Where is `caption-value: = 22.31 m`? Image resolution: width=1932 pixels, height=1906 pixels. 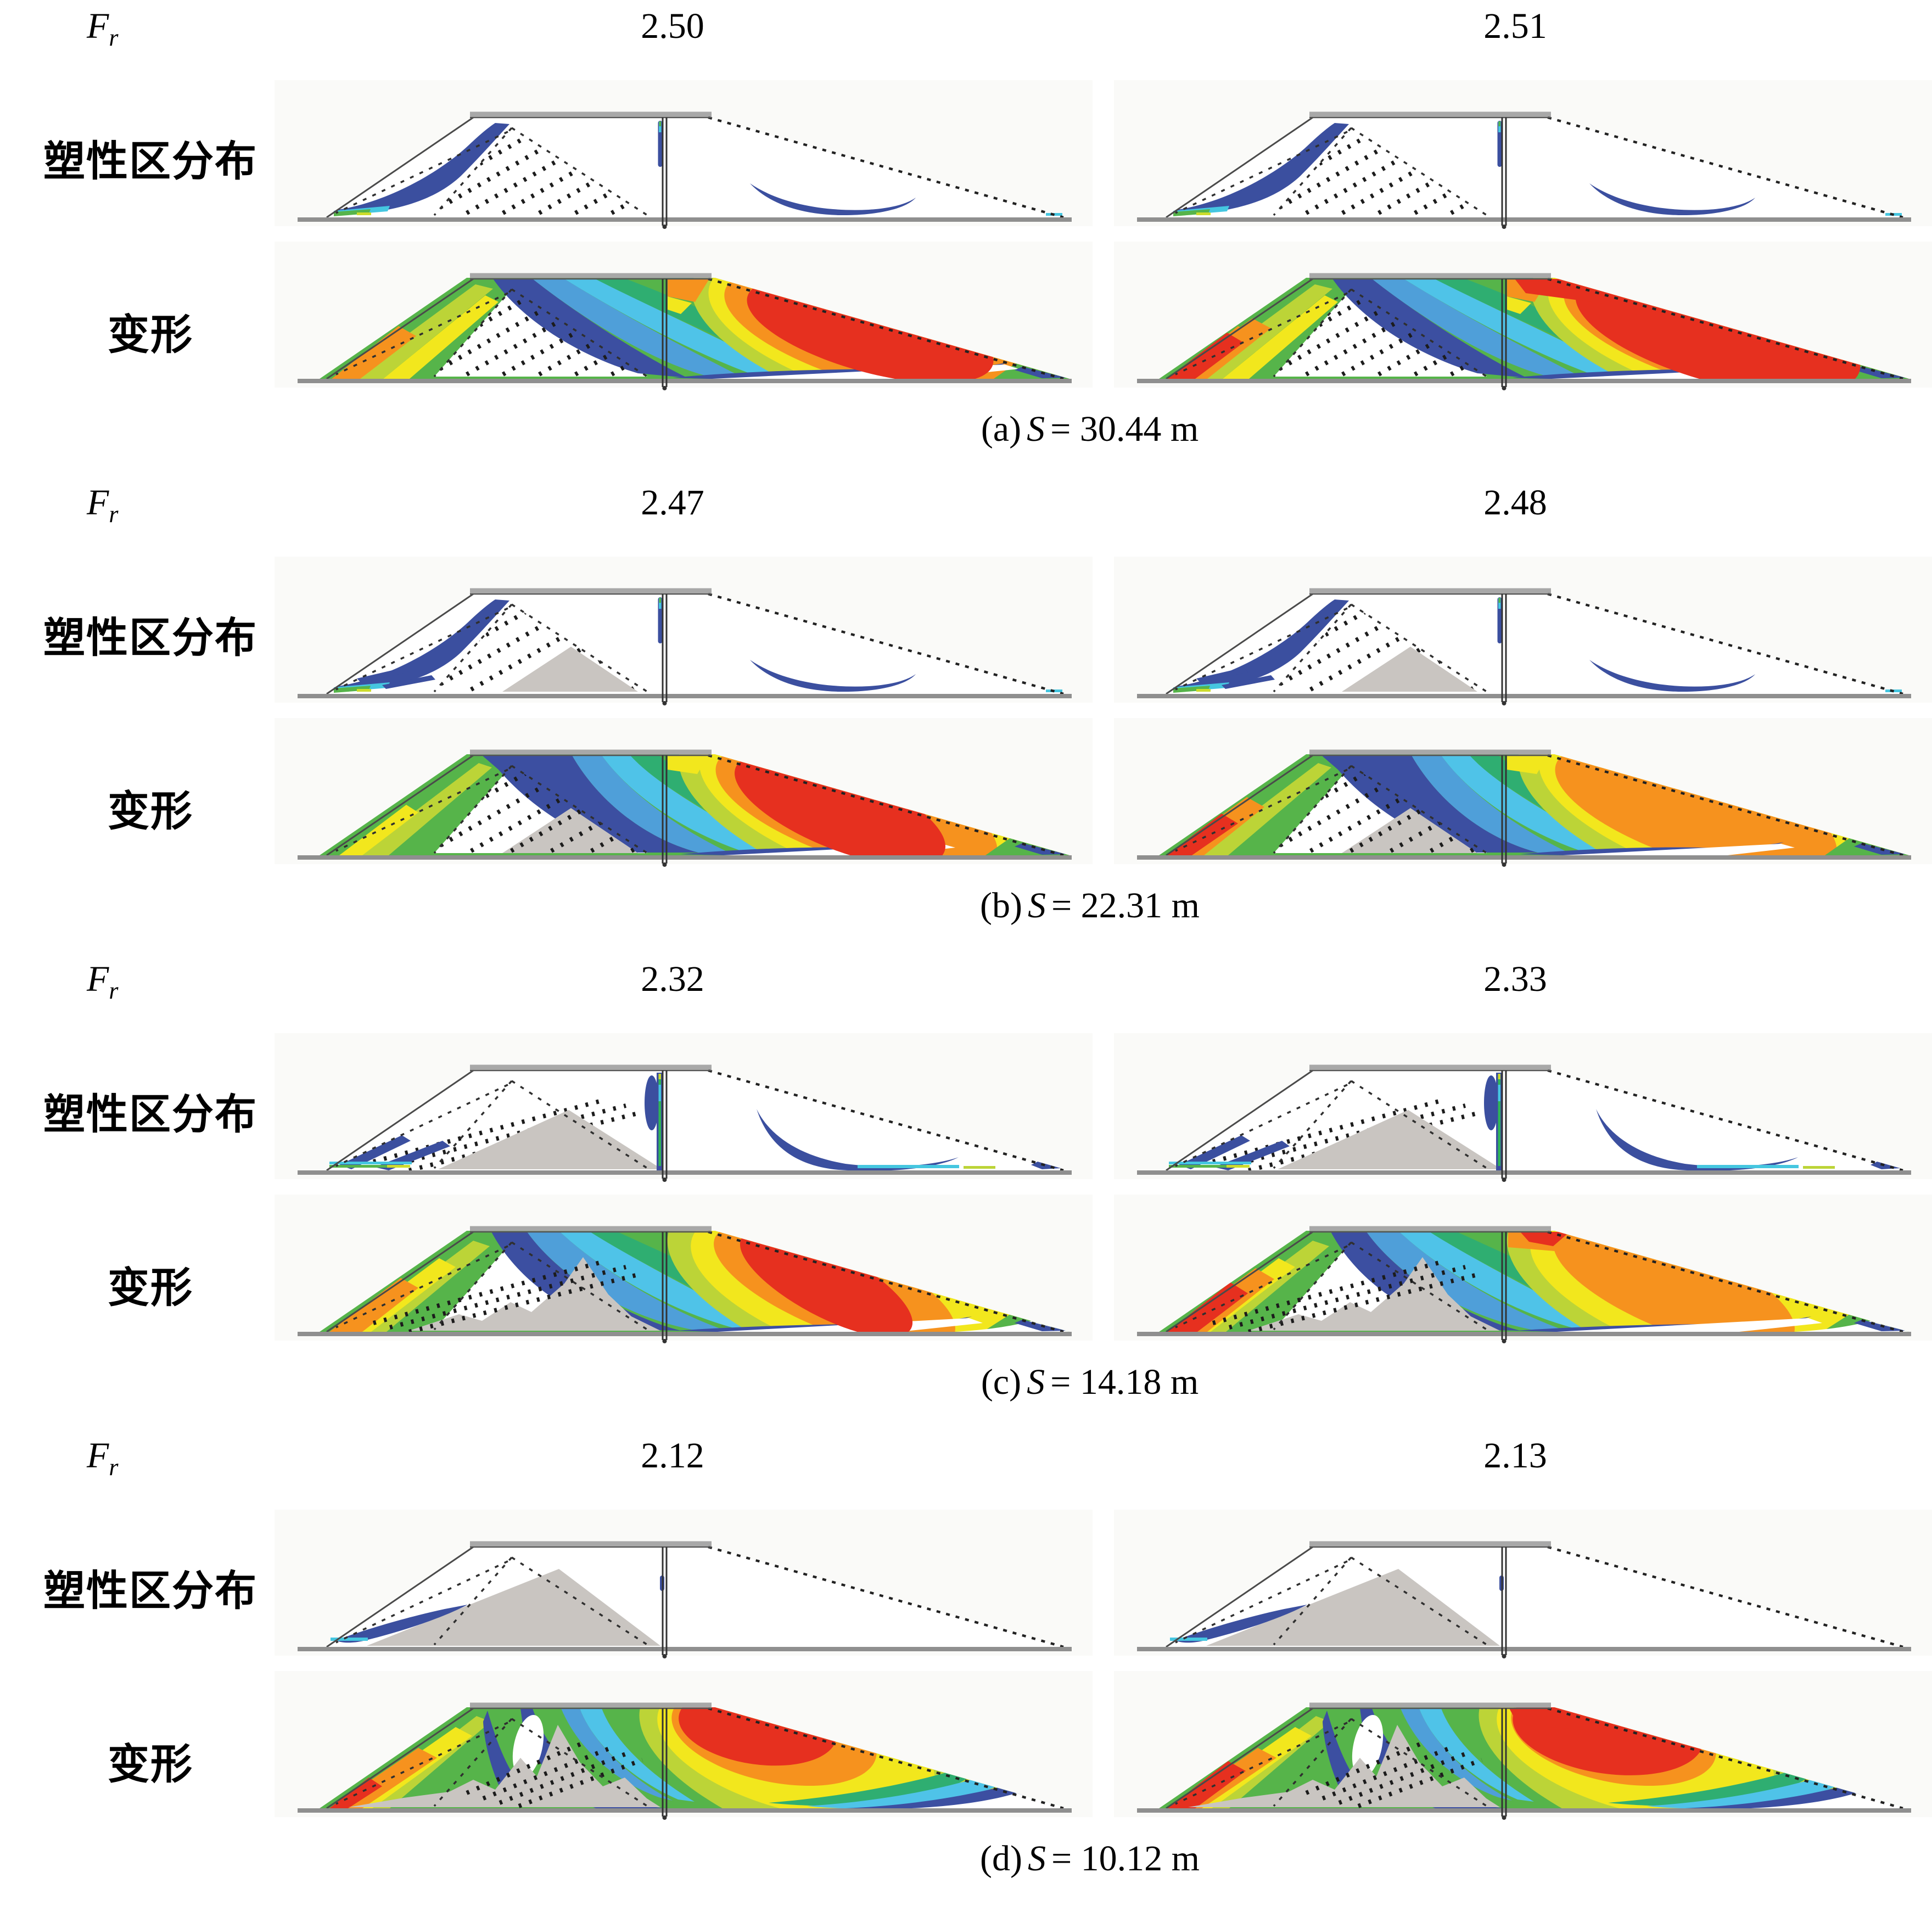
caption-value: = 22.31 m is located at coordinates (1125, 906).